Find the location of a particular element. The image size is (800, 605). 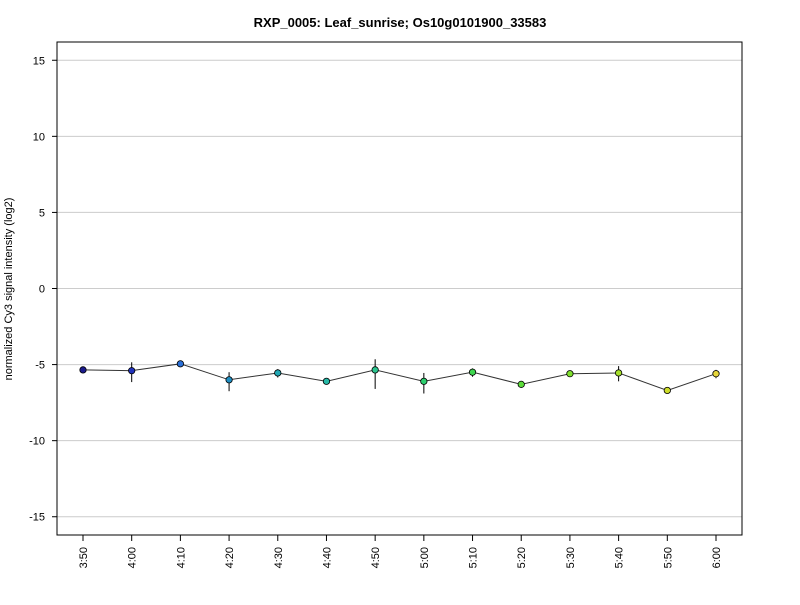

y-tick-label: 15 is located at coordinates (39, 61).